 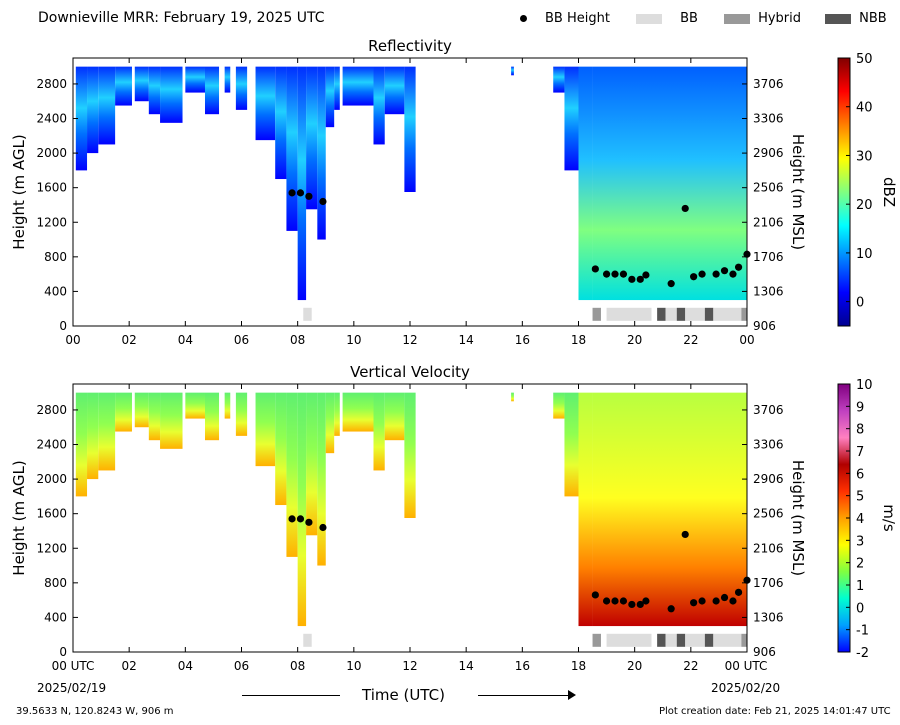 I want to click on vel-y-tick-label-6: 2400, so click(x=51, y=445).